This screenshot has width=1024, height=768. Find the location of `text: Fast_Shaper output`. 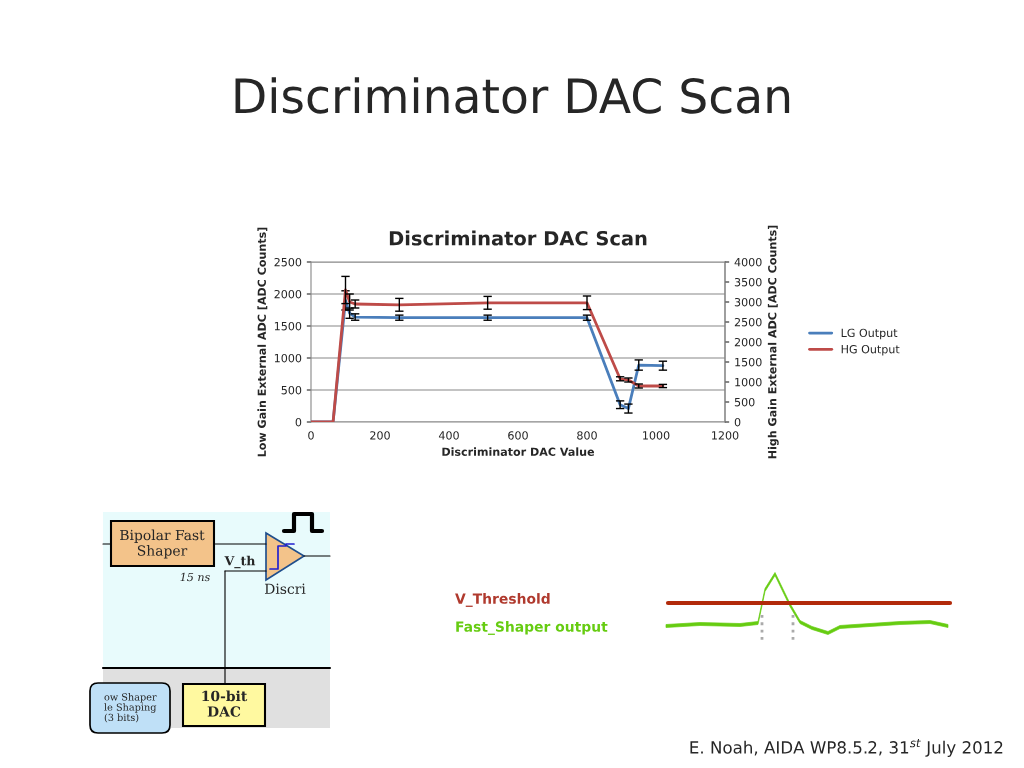

text: Fast_Shaper output is located at coordinates (532, 628).